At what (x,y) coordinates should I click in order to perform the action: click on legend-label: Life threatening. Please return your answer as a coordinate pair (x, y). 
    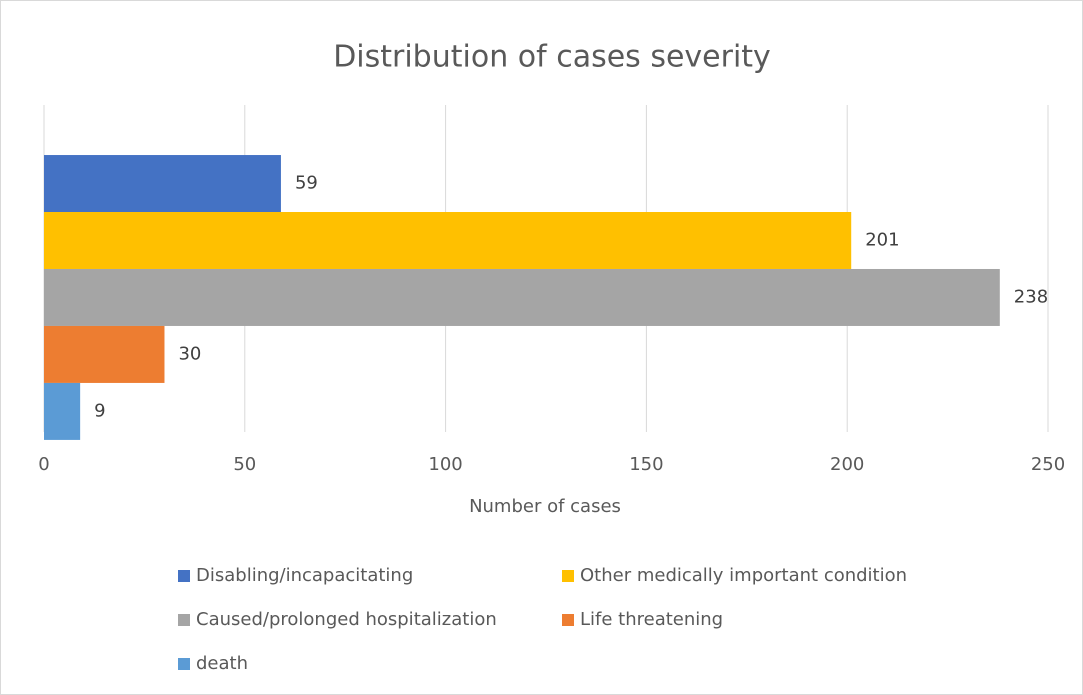
    Looking at the image, I should click on (651, 619).